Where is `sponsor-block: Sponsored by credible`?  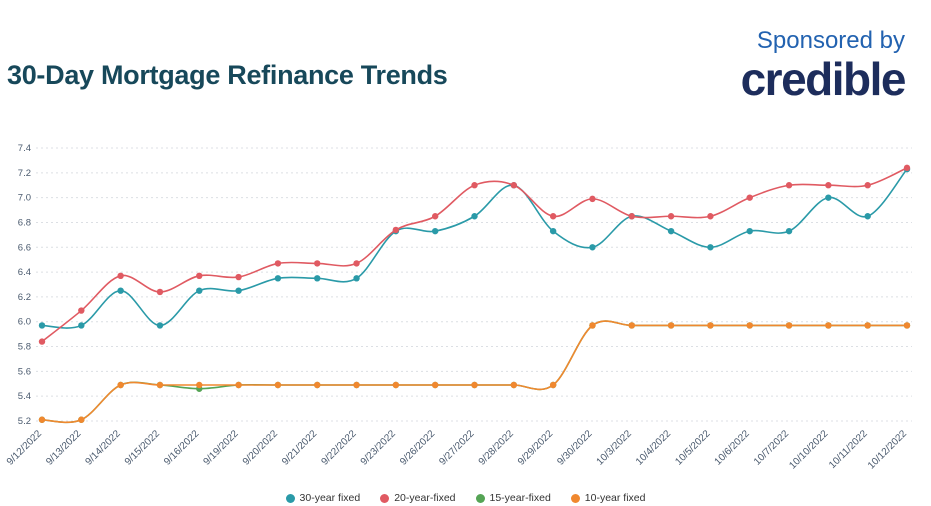
sponsor-block: Sponsored by credible is located at coordinates (823, 66).